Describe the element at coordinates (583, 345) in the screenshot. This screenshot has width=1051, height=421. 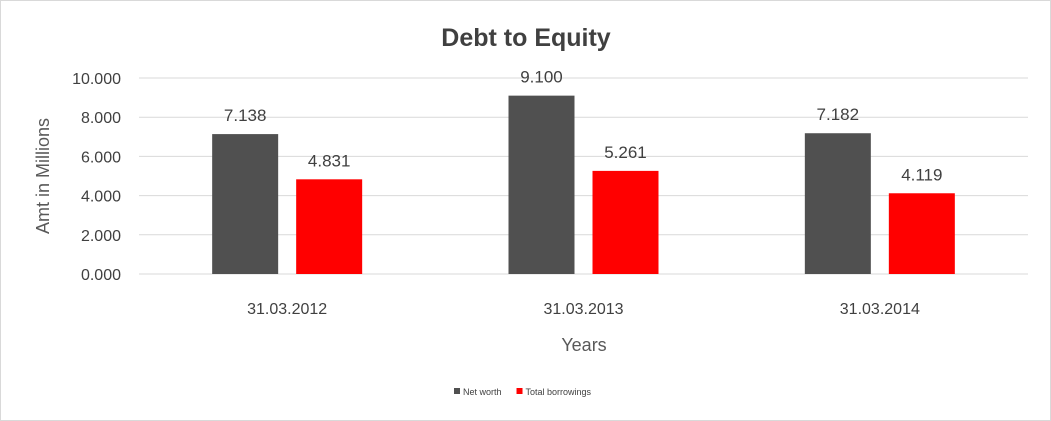
I see `x-axis-label: Years` at that location.